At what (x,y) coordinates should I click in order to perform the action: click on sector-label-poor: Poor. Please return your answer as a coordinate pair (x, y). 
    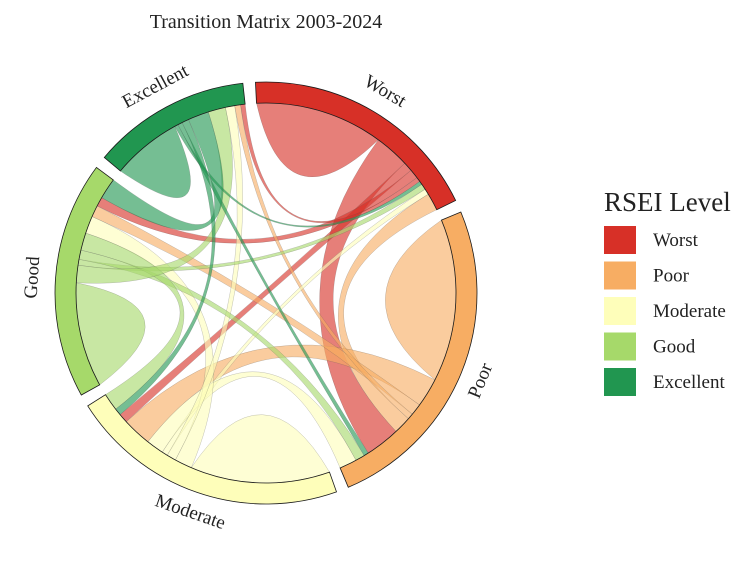
    Looking at the image, I should click on (480, 381).